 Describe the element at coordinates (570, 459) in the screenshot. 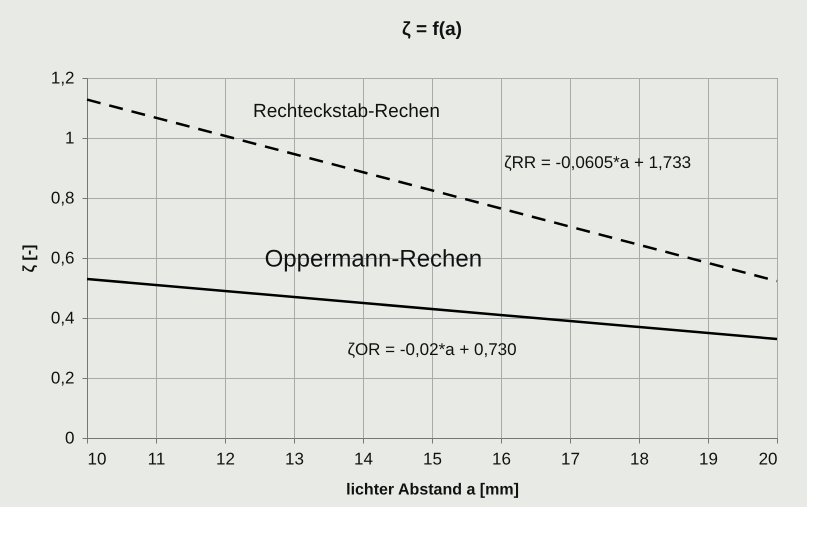

I see `x-tick-label: 17` at that location.